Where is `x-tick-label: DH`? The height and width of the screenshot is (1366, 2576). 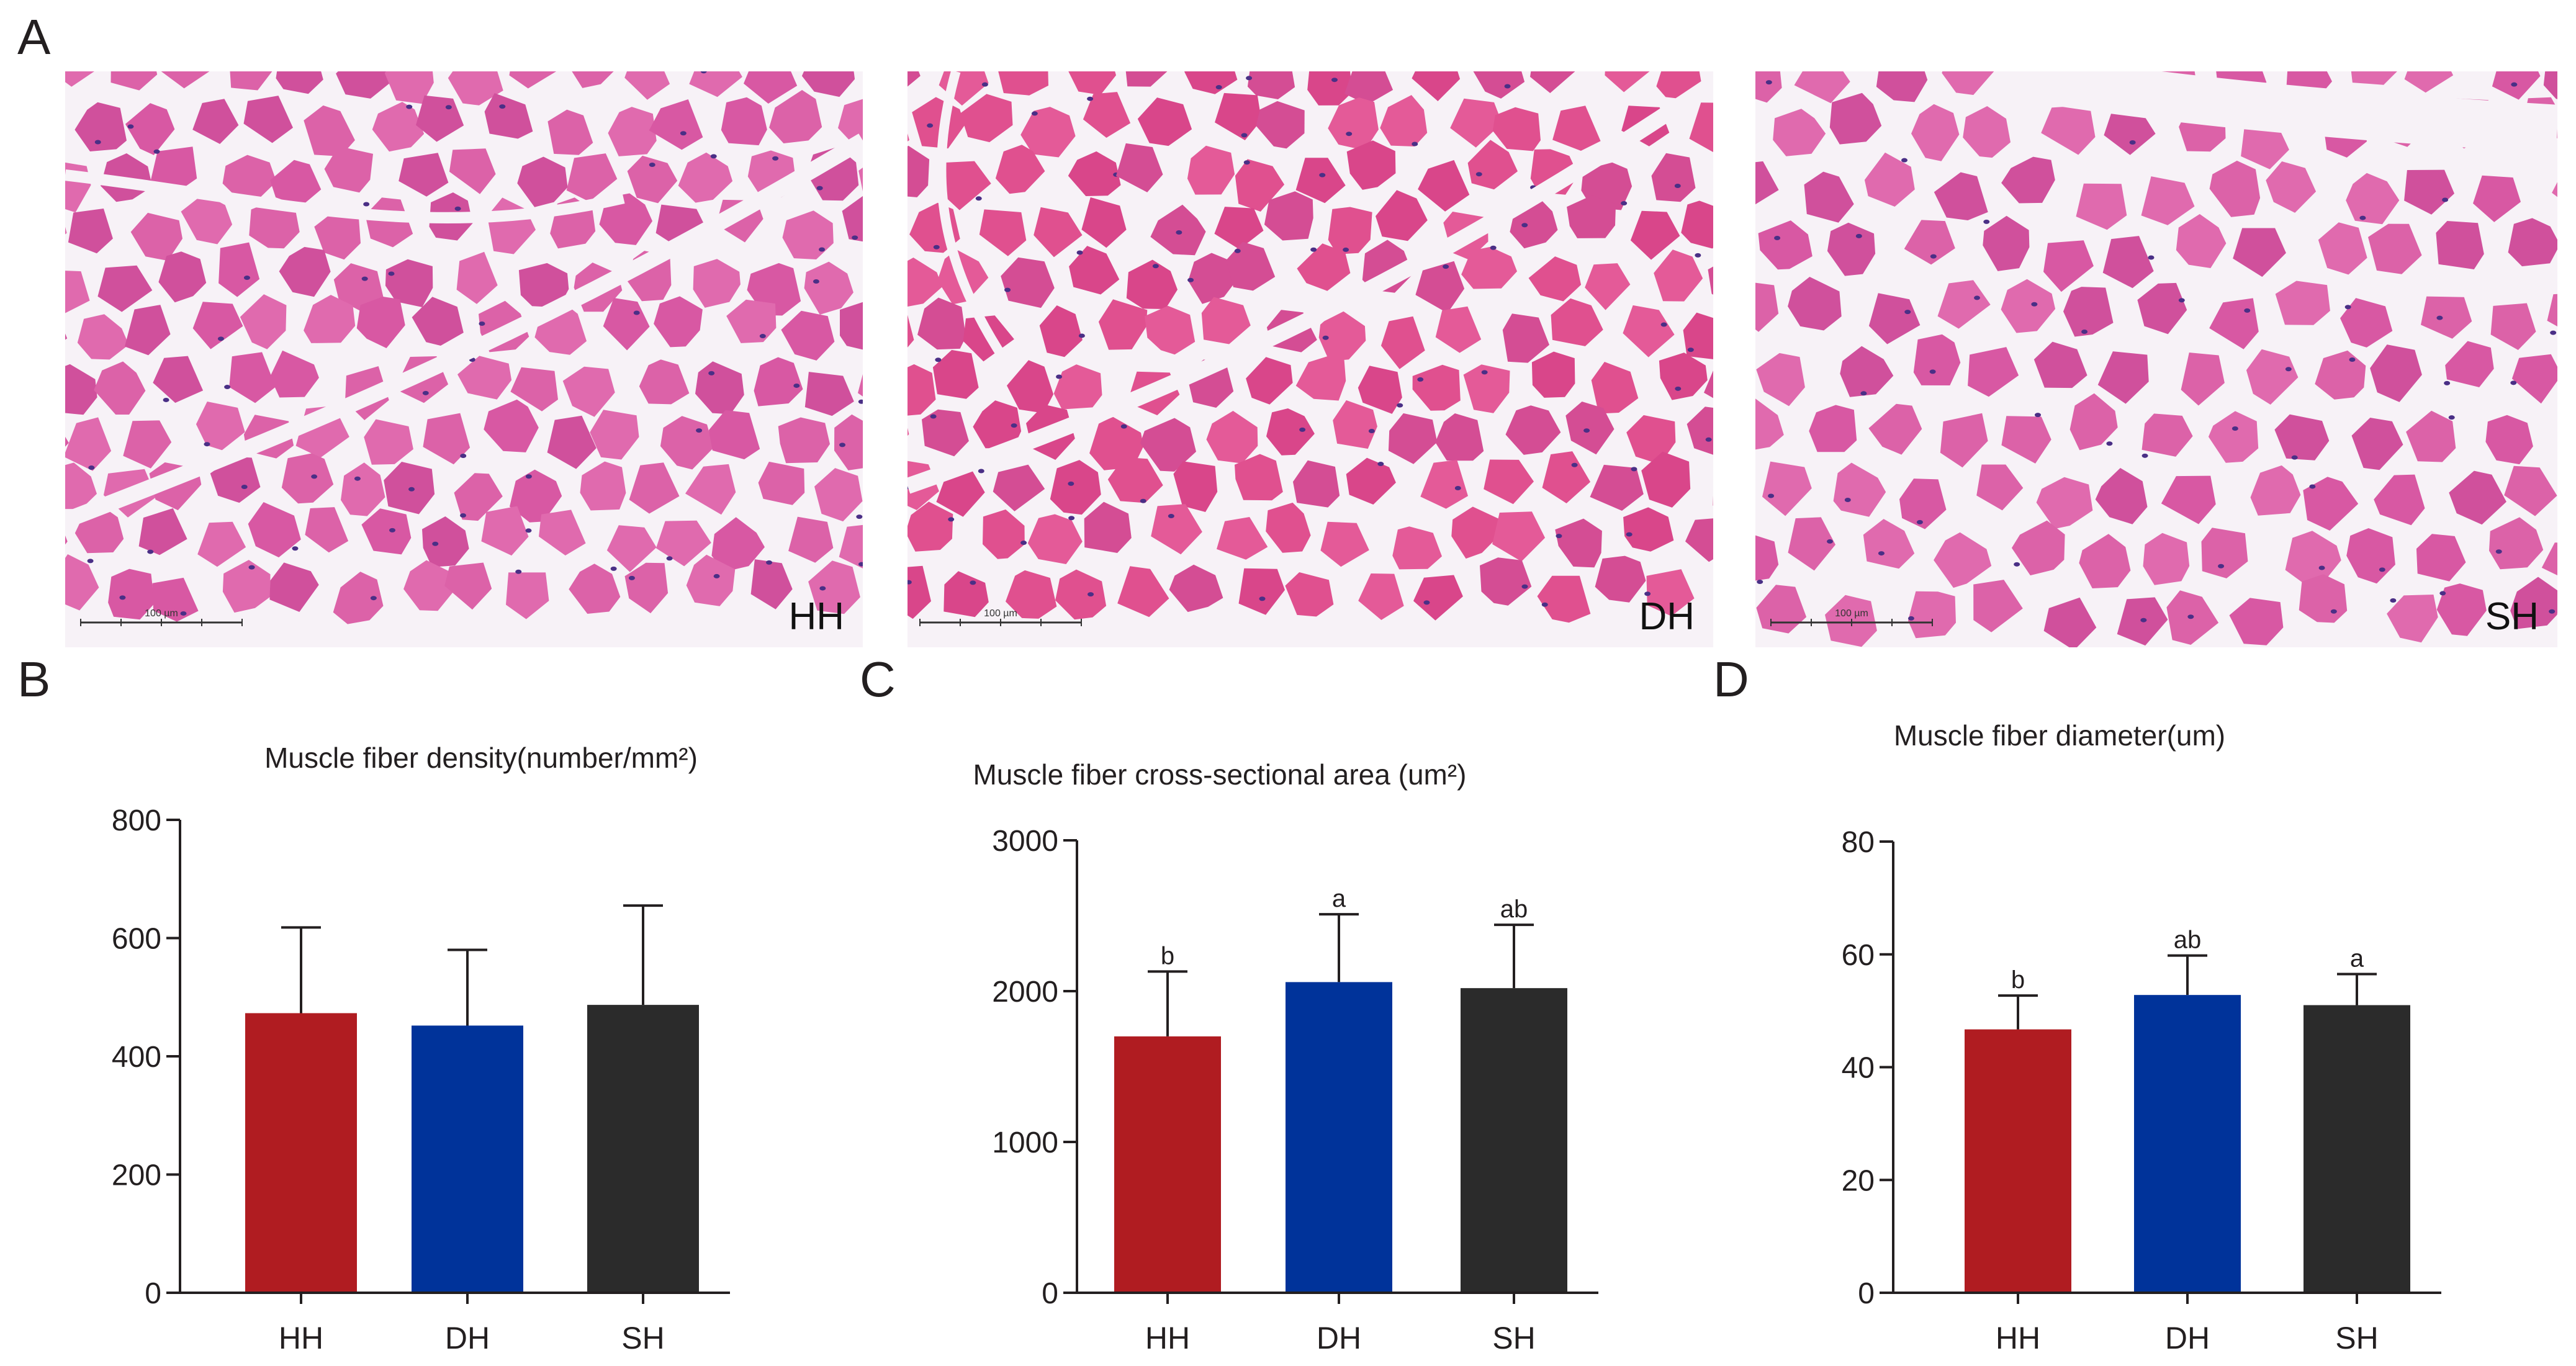
x-tick-label: DH is located at coordinates (467, 1338).